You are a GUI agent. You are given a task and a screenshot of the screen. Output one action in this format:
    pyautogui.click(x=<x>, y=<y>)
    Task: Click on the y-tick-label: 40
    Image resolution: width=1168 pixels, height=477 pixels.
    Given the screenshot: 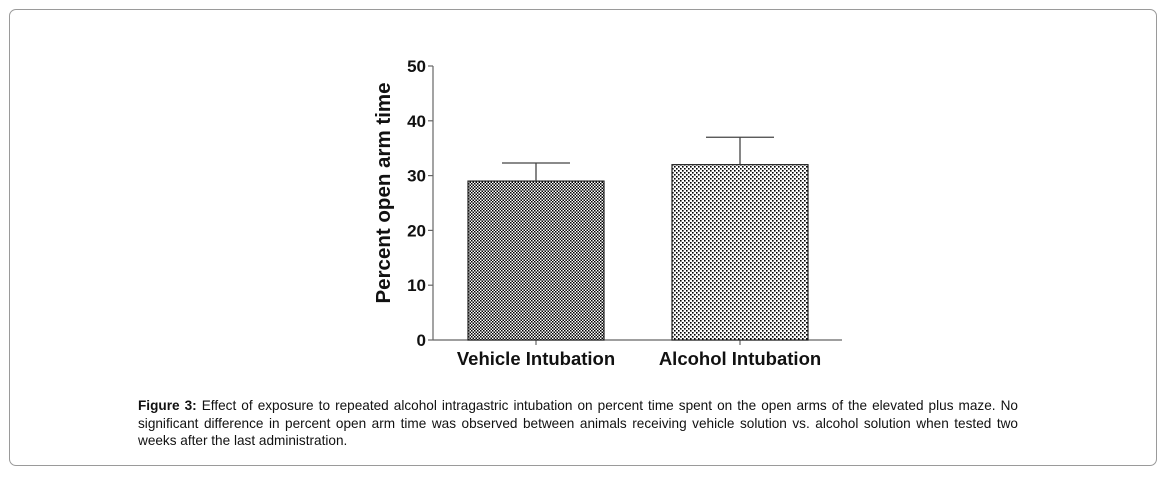 What is the action you would take?
    pyautogui.click(x=416, y=121)
    